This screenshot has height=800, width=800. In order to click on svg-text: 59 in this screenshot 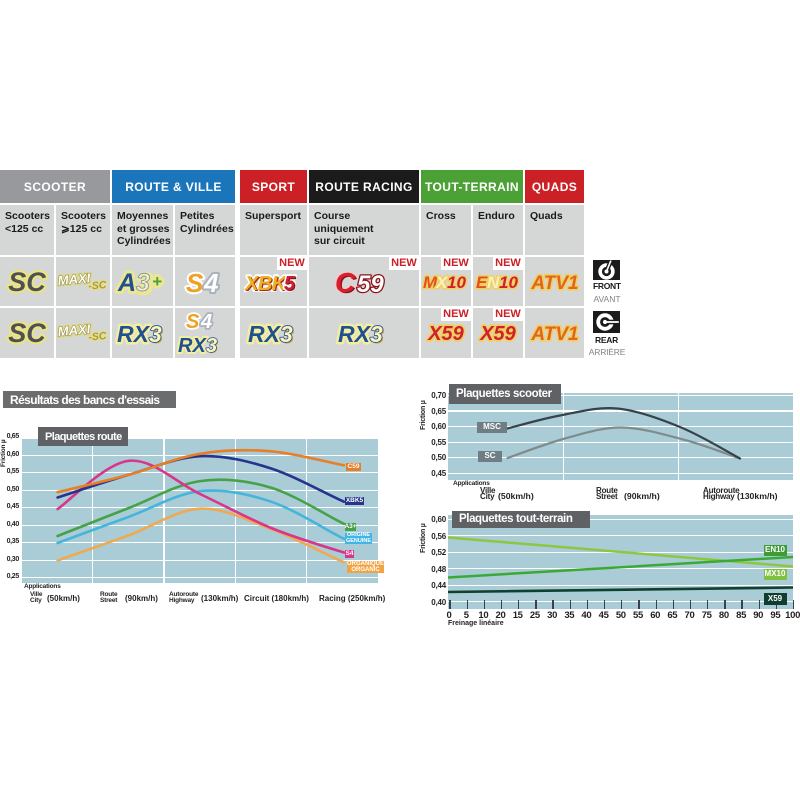, I will do `click(370, 284)`.